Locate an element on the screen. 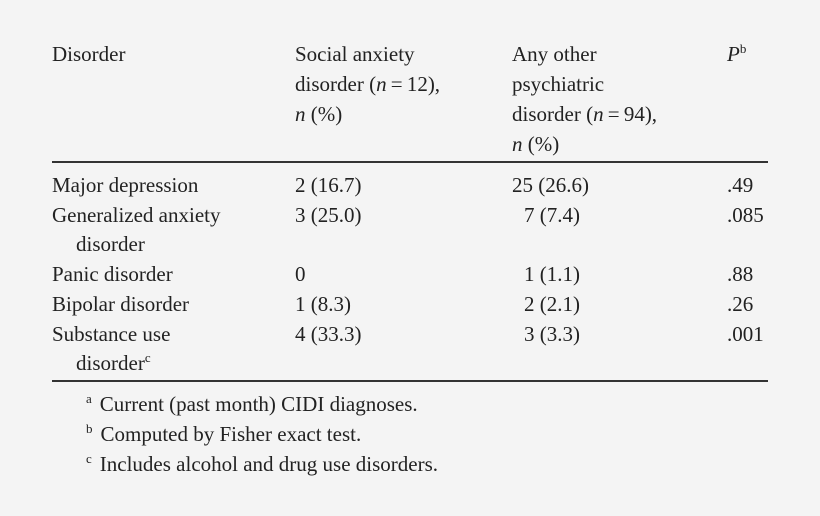 The height and width of the screenshot is (516, 820). header-any-other: Any other is located at coordinates (554, 54).